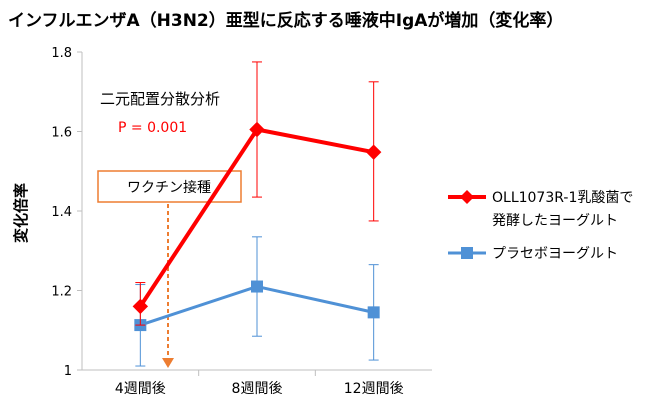 This screenshot has width=652, height=415. Describe the element at coordinates (68, 371) in the screenshot. I see `y-tick-label: 1` at that location.